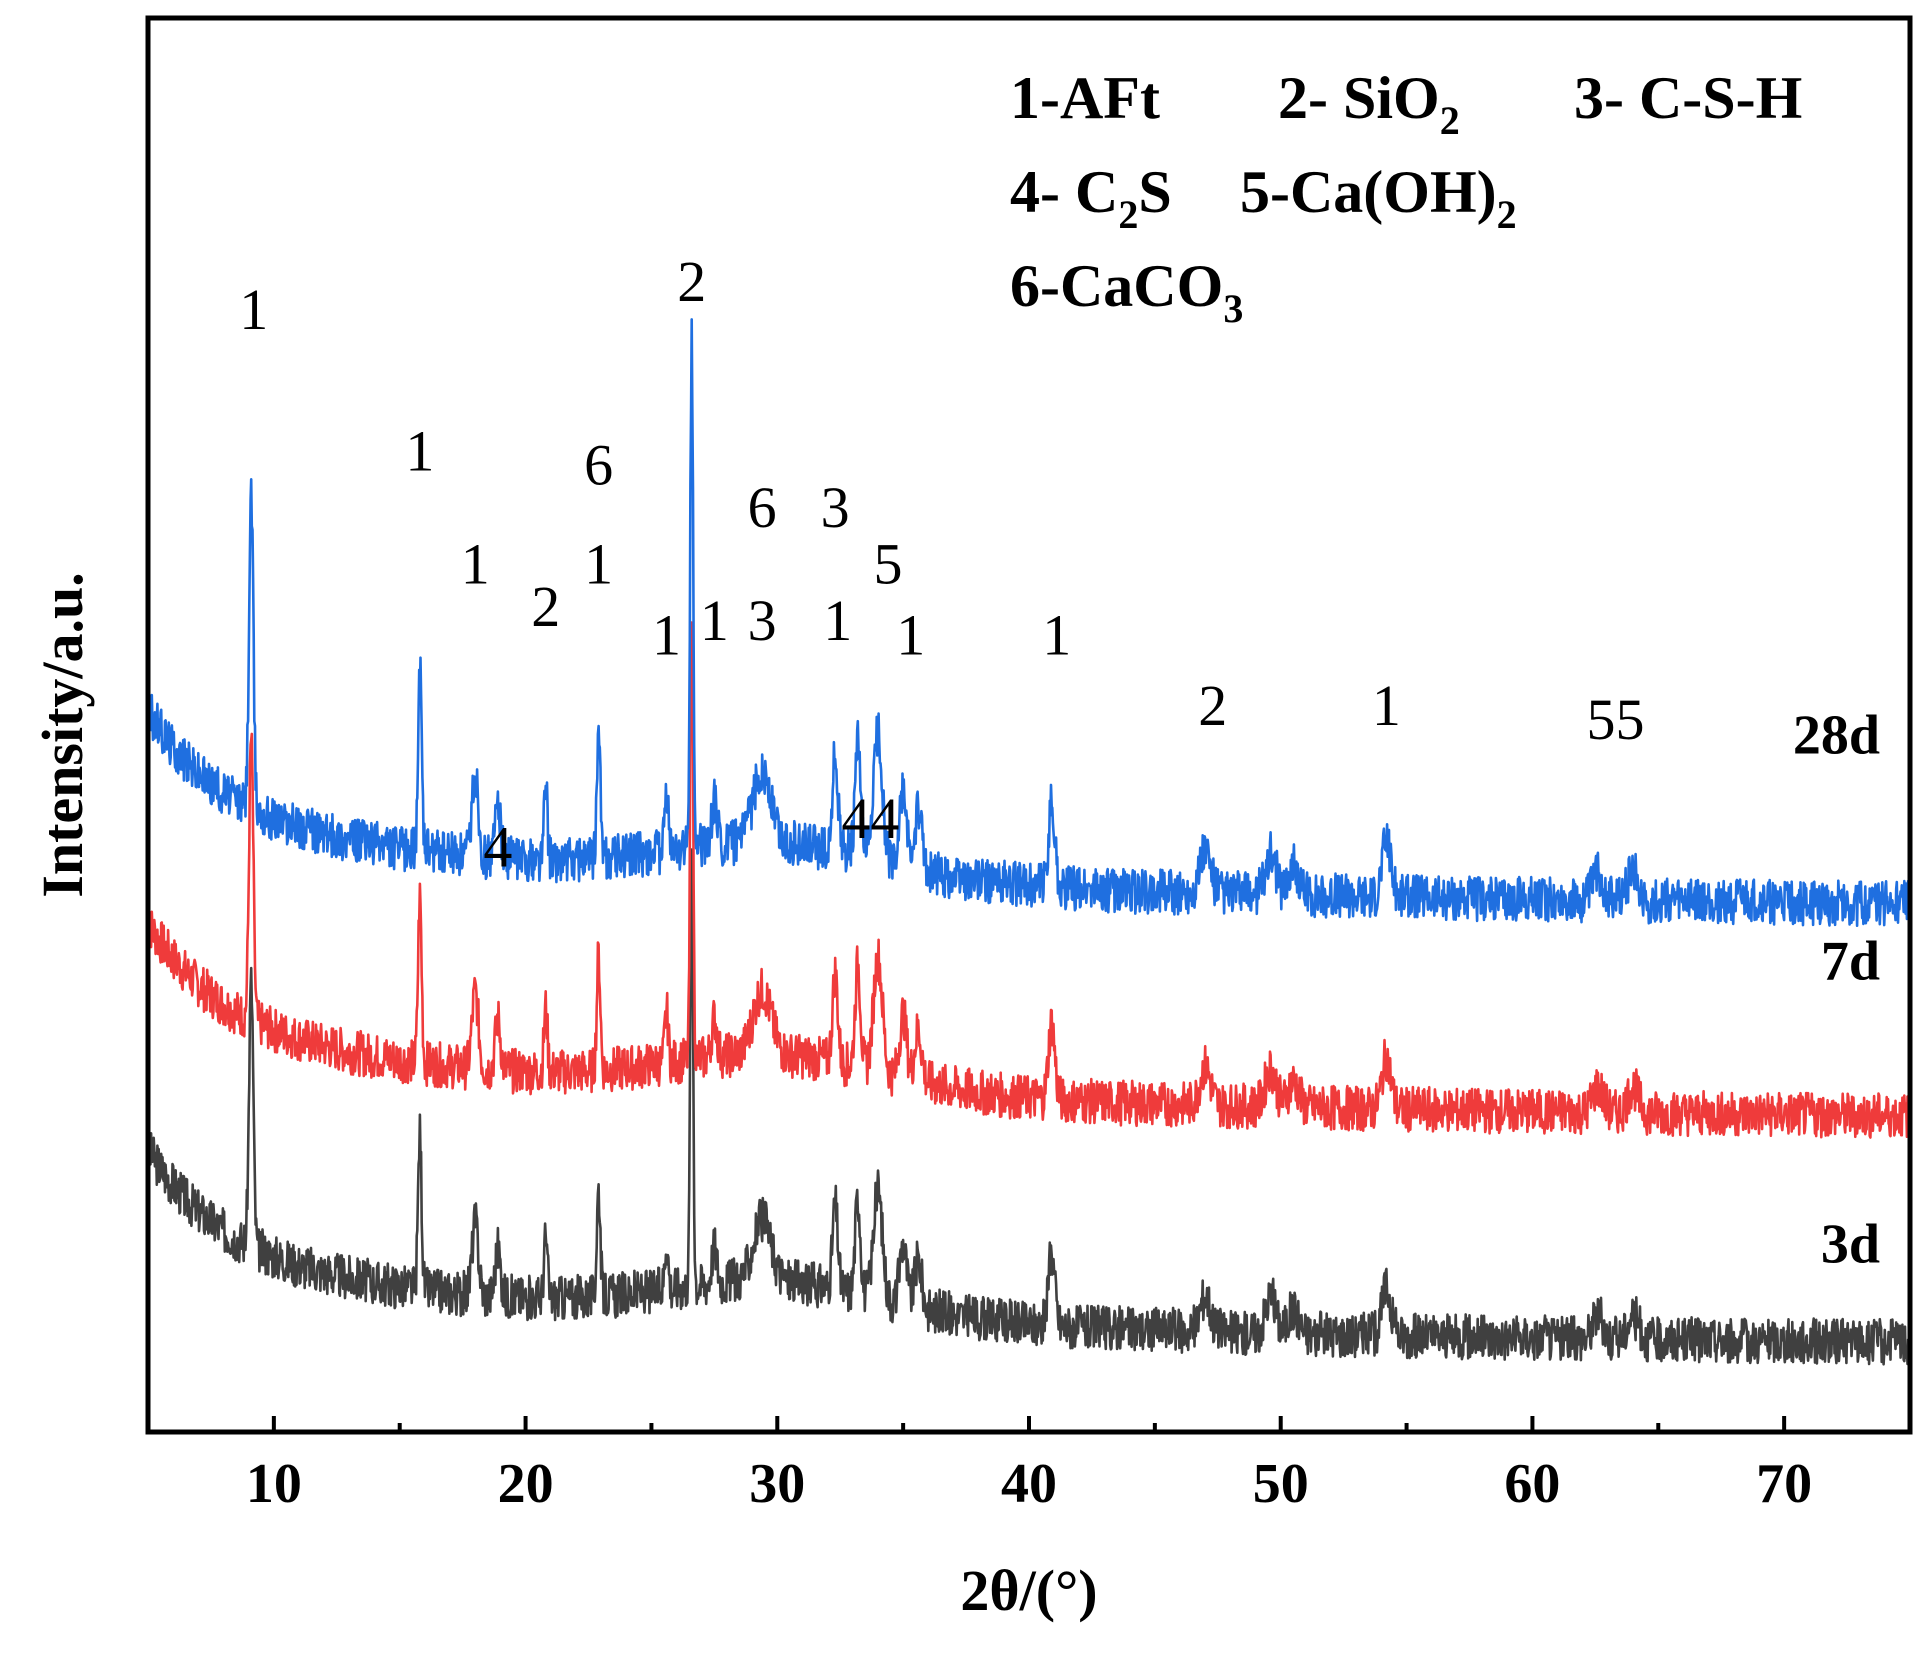 This screenshot has height=1659, width=1924. What do you see at coordinates (1378, 198) in the screenshot?
I see `legend-item: 5-Ca(OH)2` at bounding box center [1378, 198].